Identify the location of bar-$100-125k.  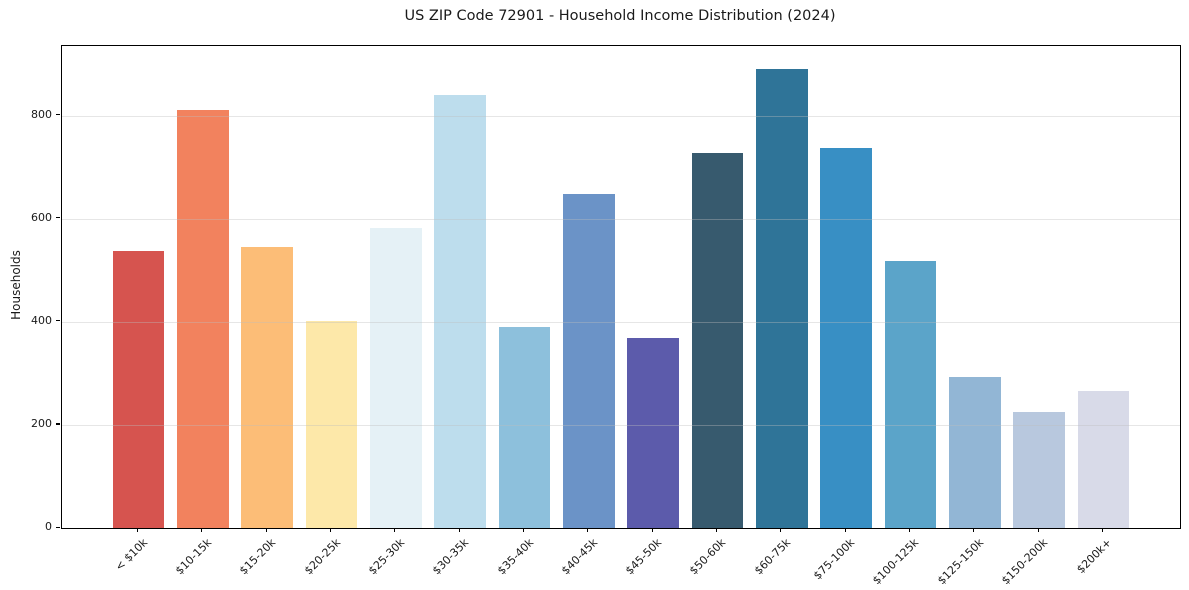
(910, 394).